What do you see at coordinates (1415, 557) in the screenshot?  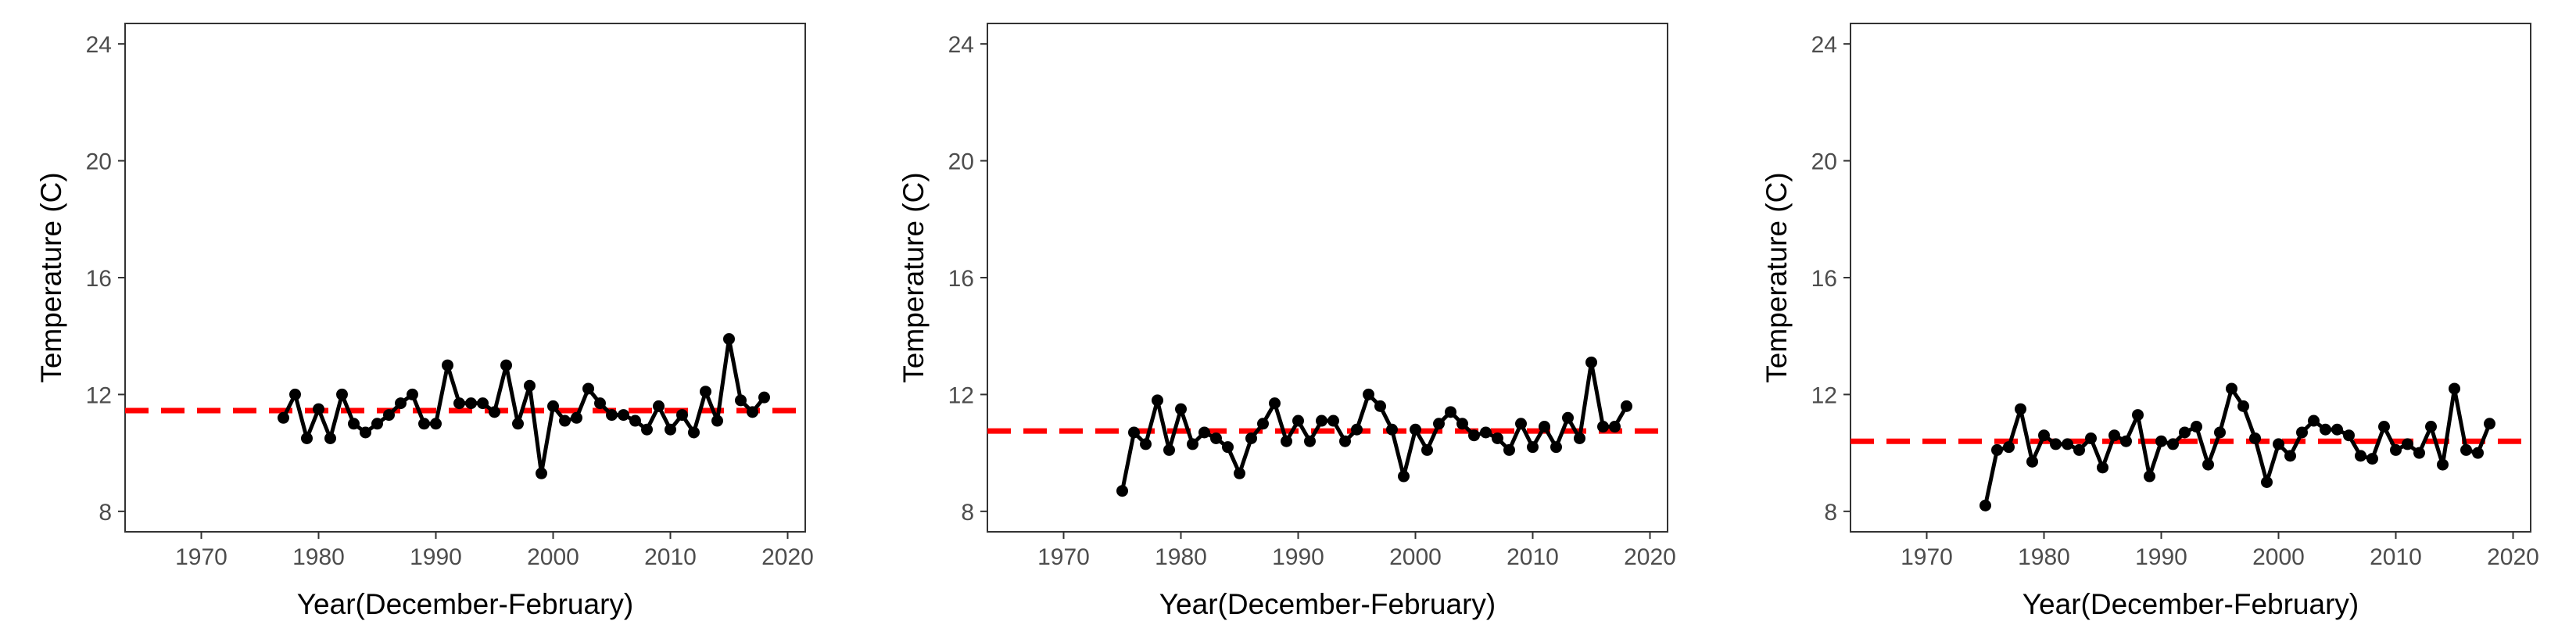 I see `x-tick-label: 2000` at bounding box center [1415, 557].